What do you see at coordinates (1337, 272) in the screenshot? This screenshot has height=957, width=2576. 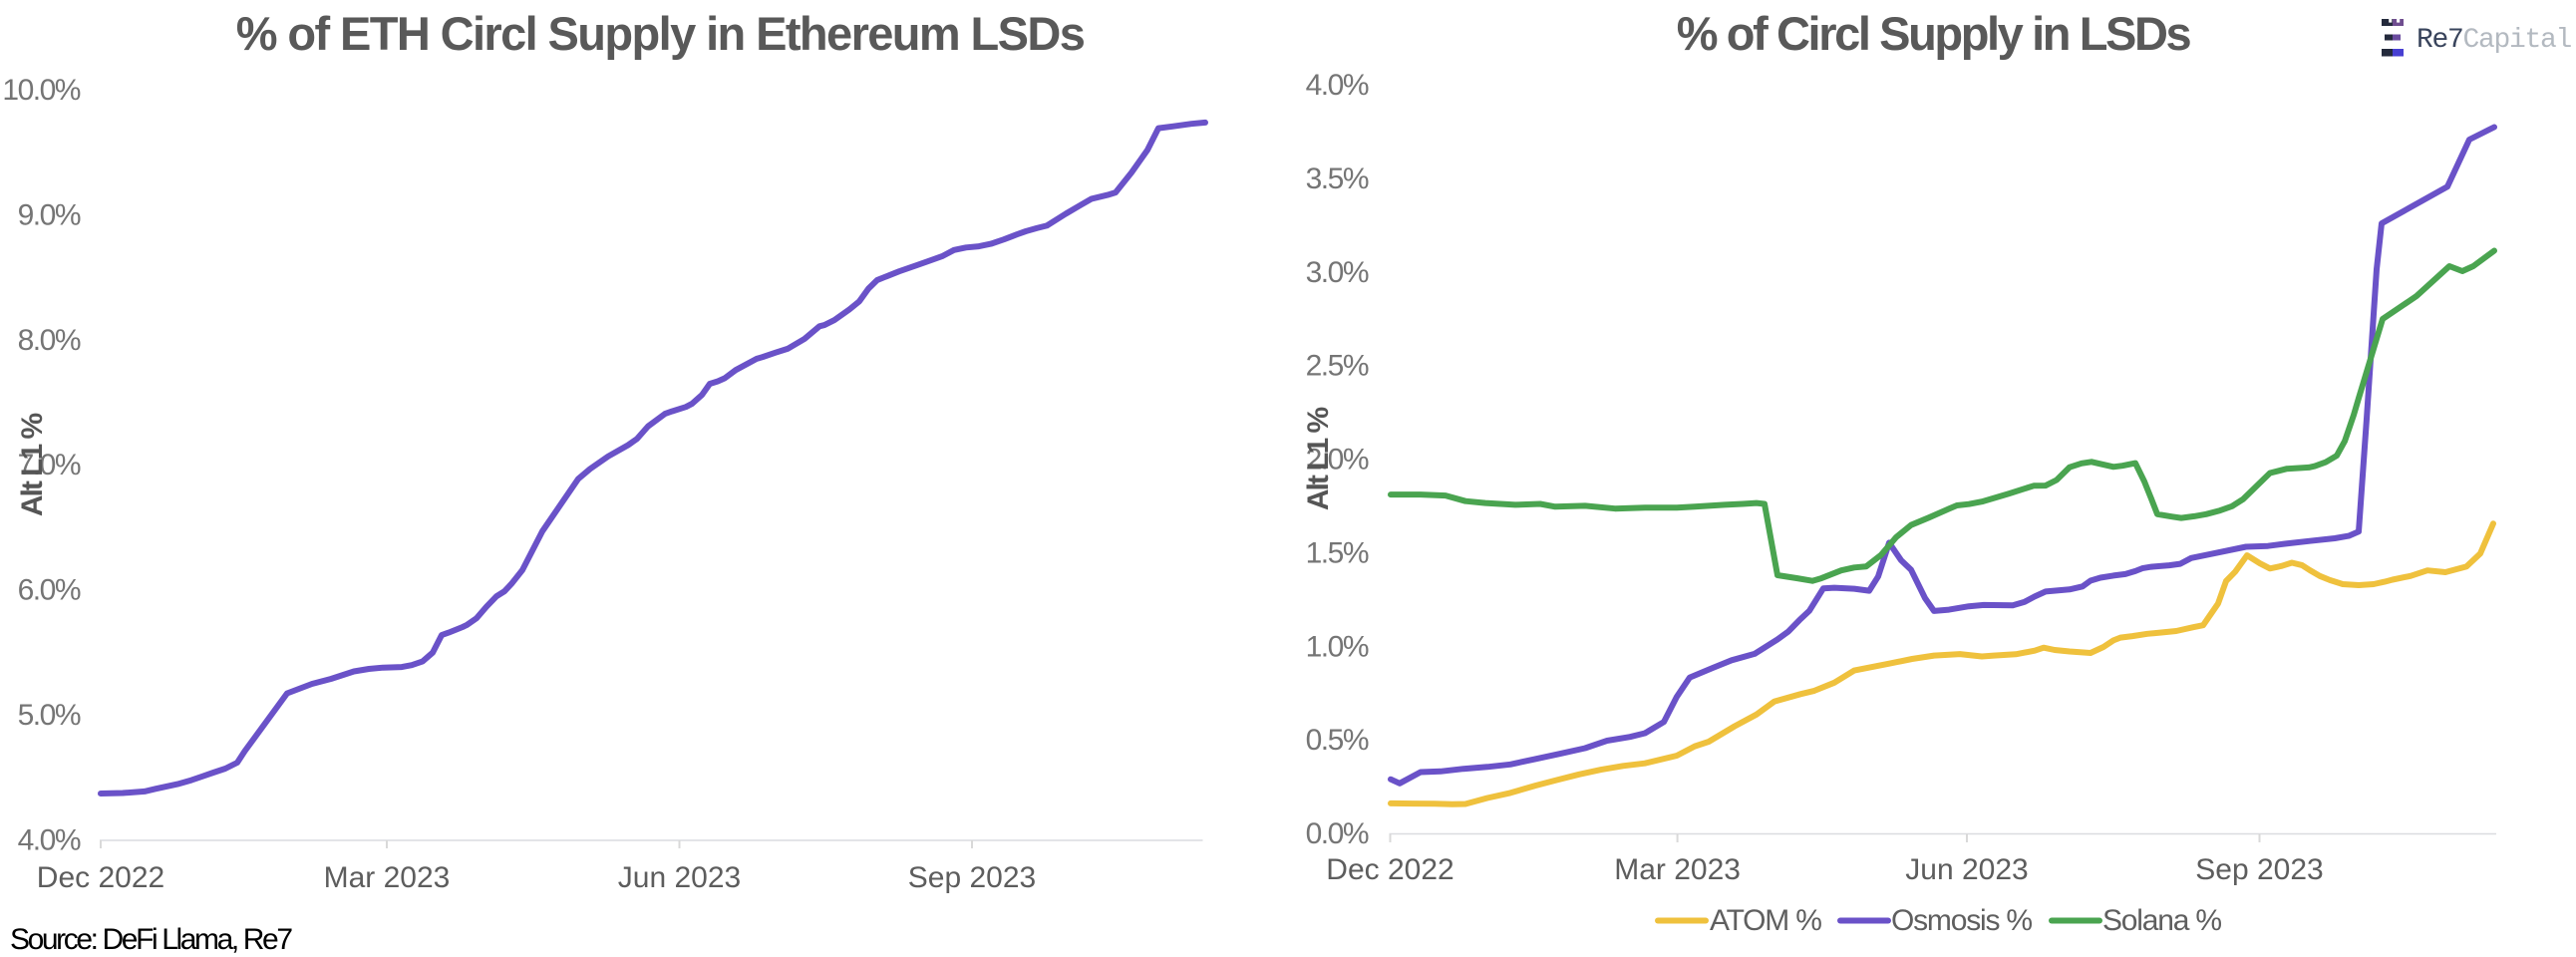 I see `svg-text: 3.0%` at bounding box center [1337, 272].